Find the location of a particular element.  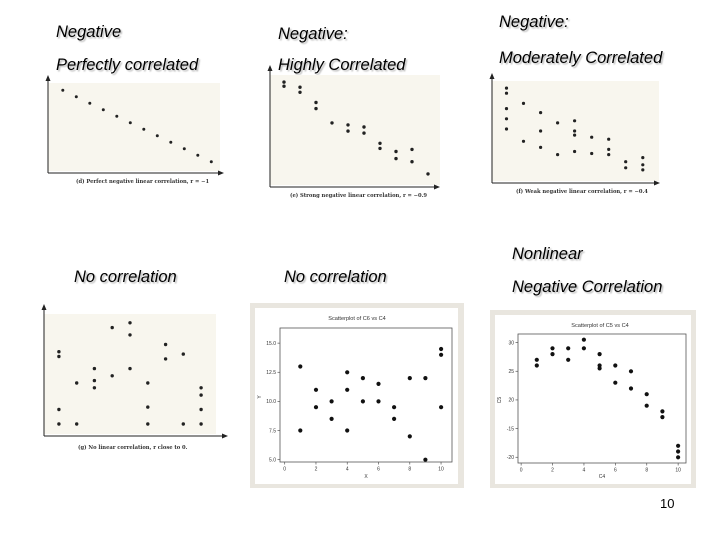

y-tick-labels: 5.0 7.5 10.0 12.5 15.0 is located at coordinates (273, 402).